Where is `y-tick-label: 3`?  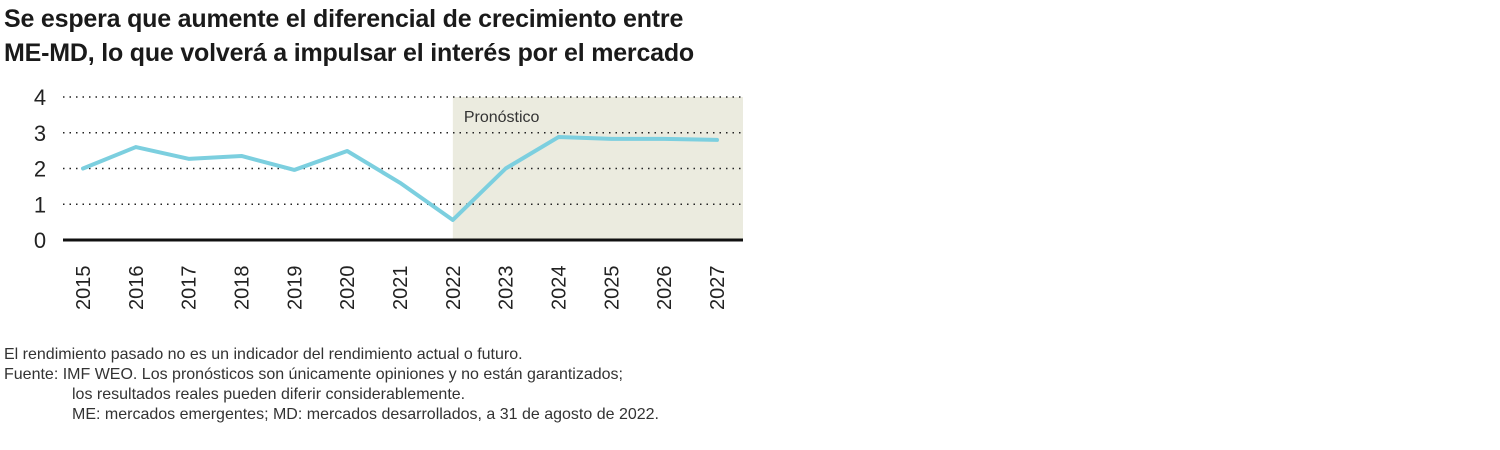
y-tick-label: 3 is located at coordinates (40, 133).